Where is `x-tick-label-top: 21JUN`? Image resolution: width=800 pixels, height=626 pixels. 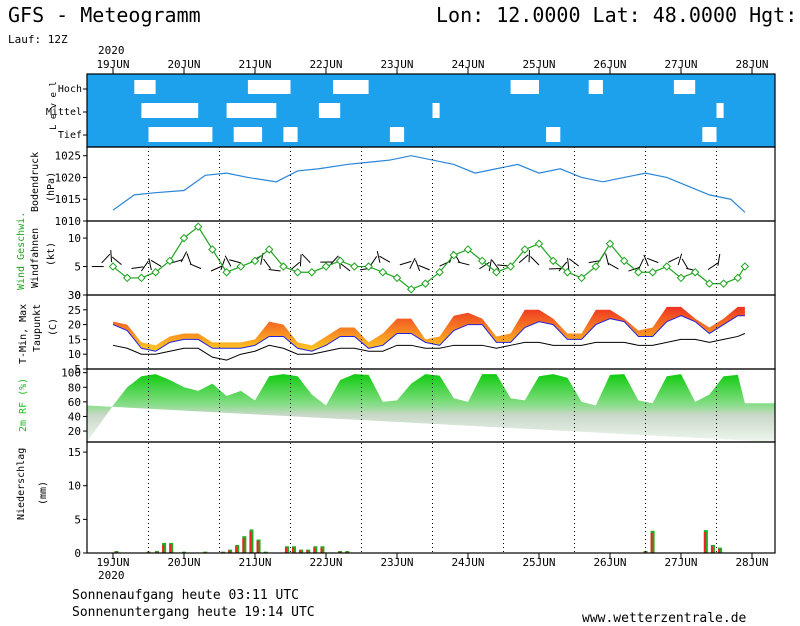
x-tick-label-top: 21JUN is located at coordinates (254, 64).